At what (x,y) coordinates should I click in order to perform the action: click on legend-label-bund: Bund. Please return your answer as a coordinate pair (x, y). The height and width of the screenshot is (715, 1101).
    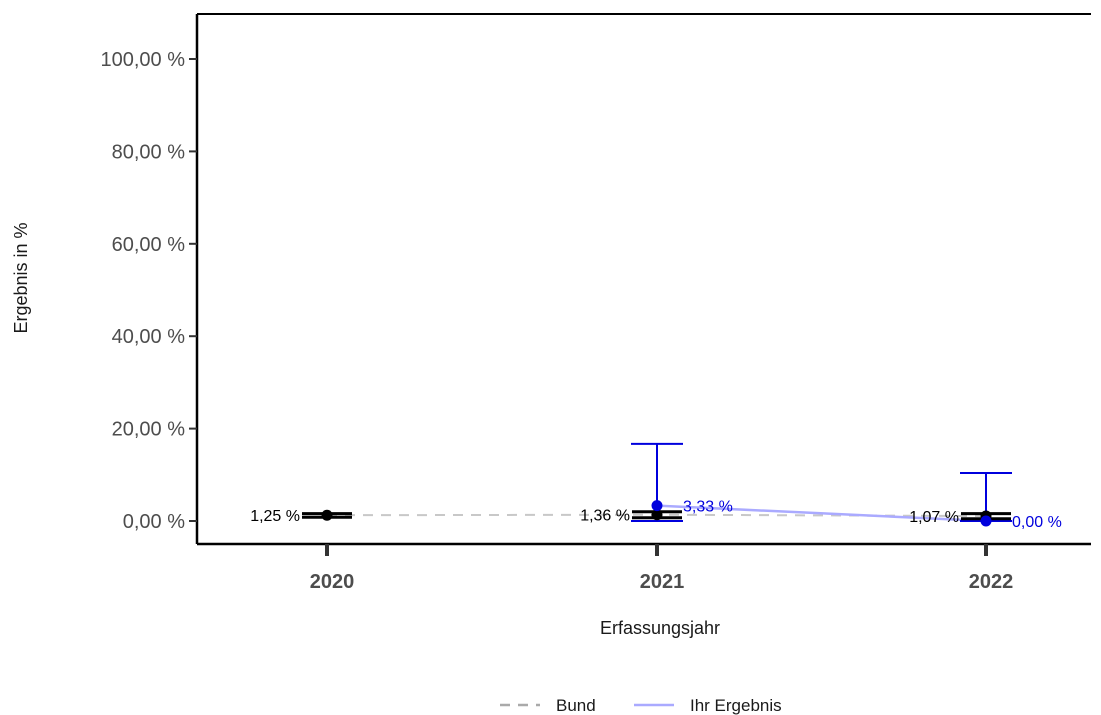
    Looking at the image, I should click on (576, 705).